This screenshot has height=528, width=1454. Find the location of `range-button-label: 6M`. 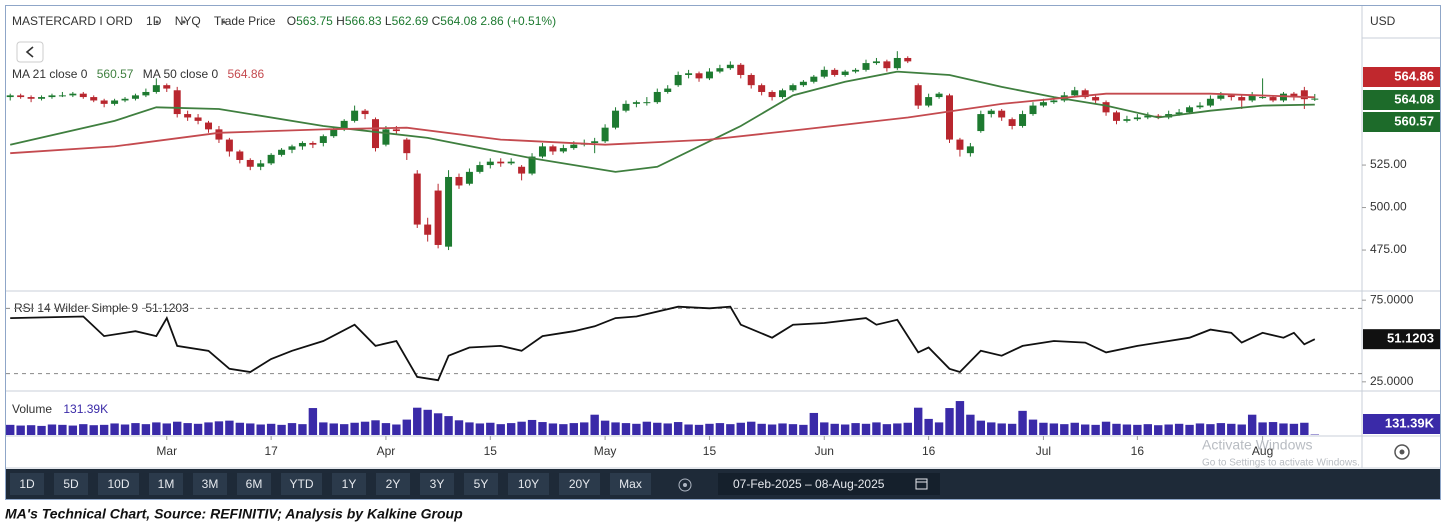

range-button-label: 6M is located at coordinates (254, 484).